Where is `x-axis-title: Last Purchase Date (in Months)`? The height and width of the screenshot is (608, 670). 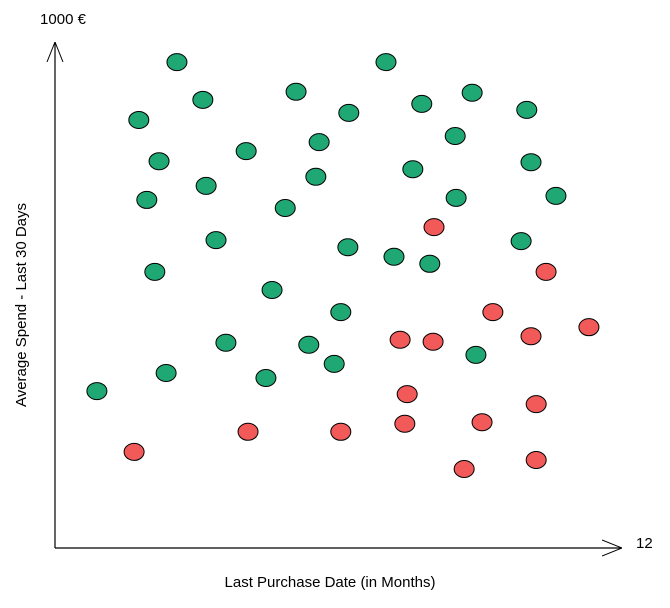
x-axis-title: Last Purchase Date (in Months) is located at coordinates (330, 582).